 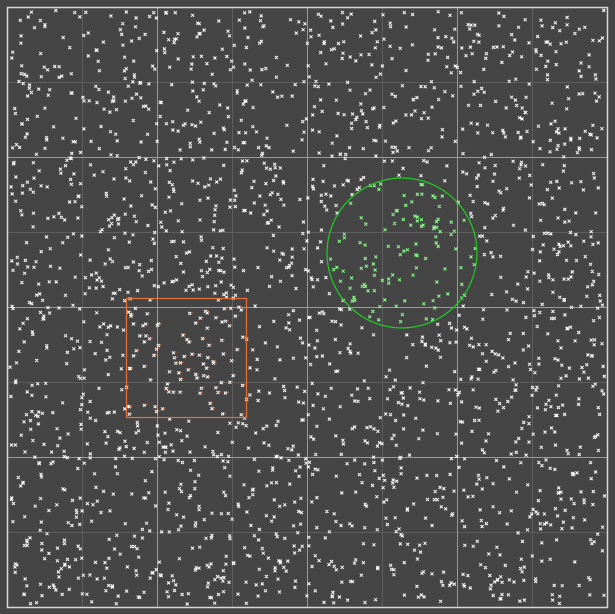 I want to click on rect-query-points, so click(x=185, y=357).